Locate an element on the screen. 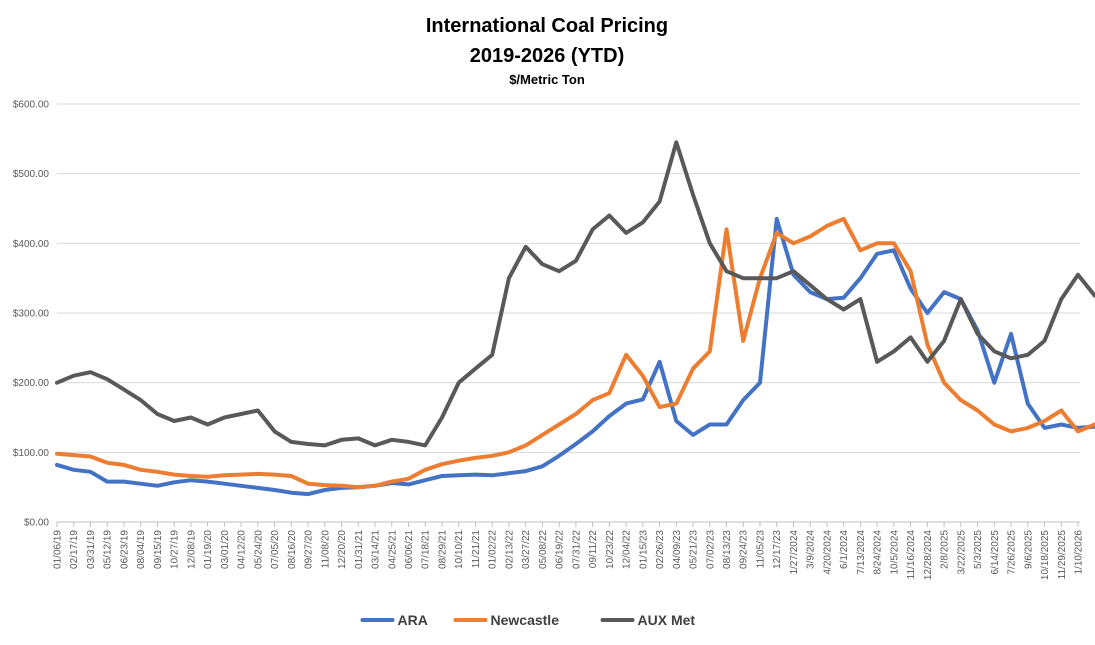 The height and width of the screenshot is (645, 1095). legend-label: ARA is located at coordinates (413, 620).